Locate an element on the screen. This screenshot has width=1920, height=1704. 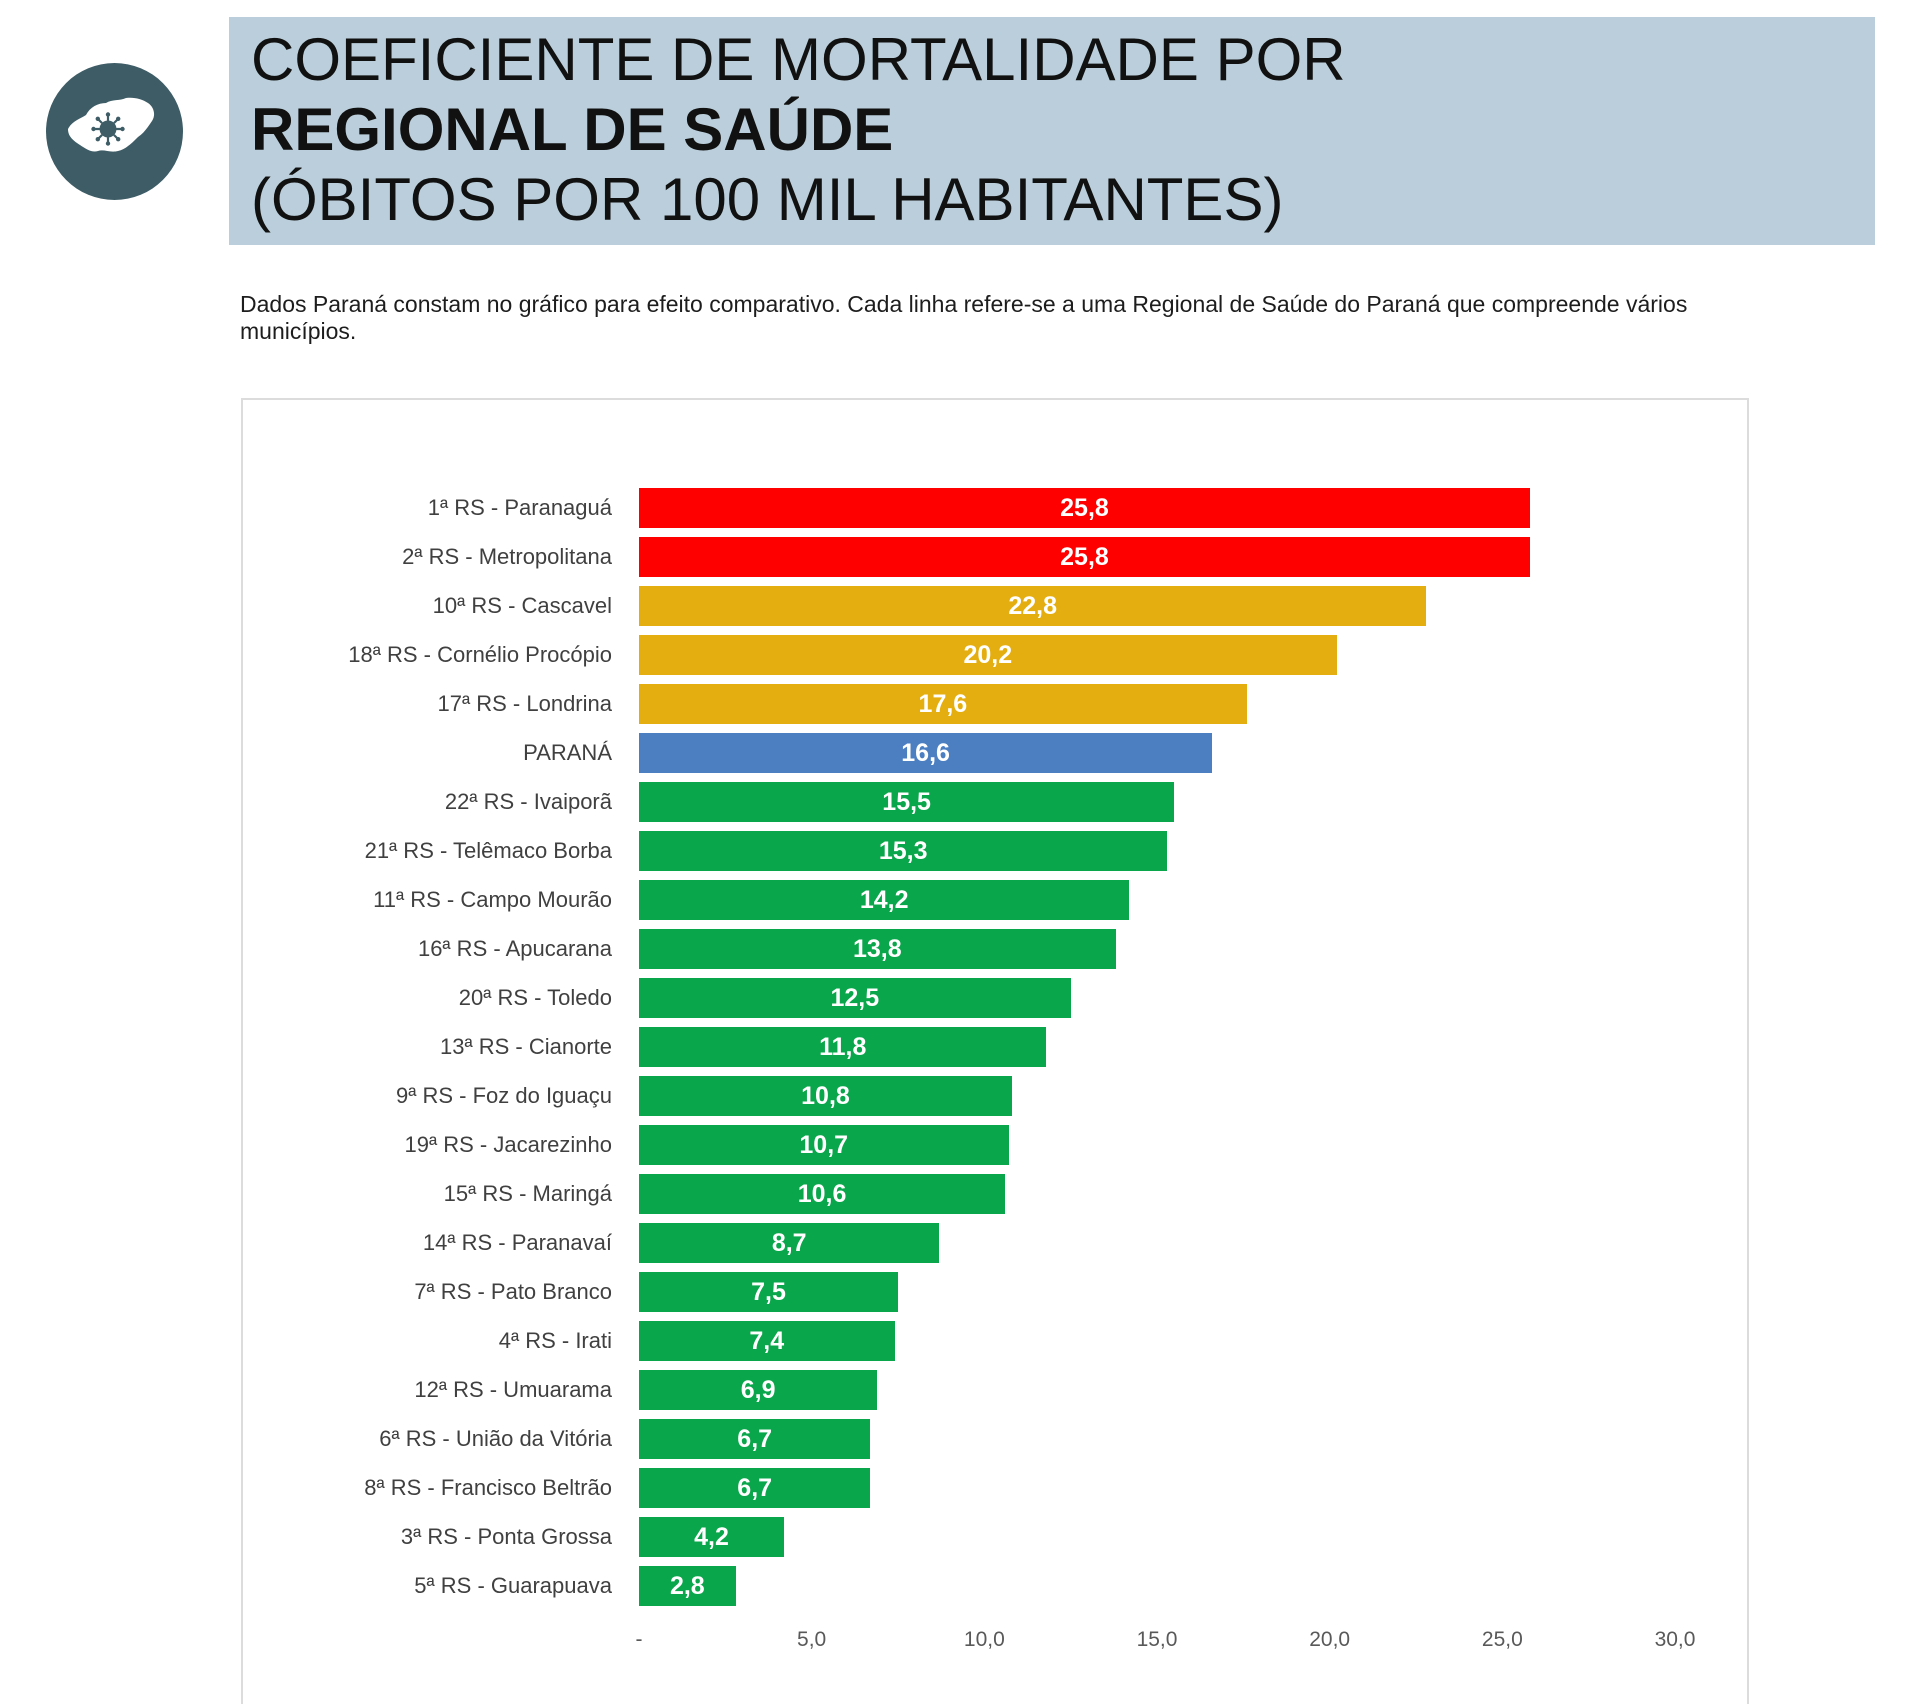
category-label: 17ª RS - Londrina is located at coordinates (524, 703).